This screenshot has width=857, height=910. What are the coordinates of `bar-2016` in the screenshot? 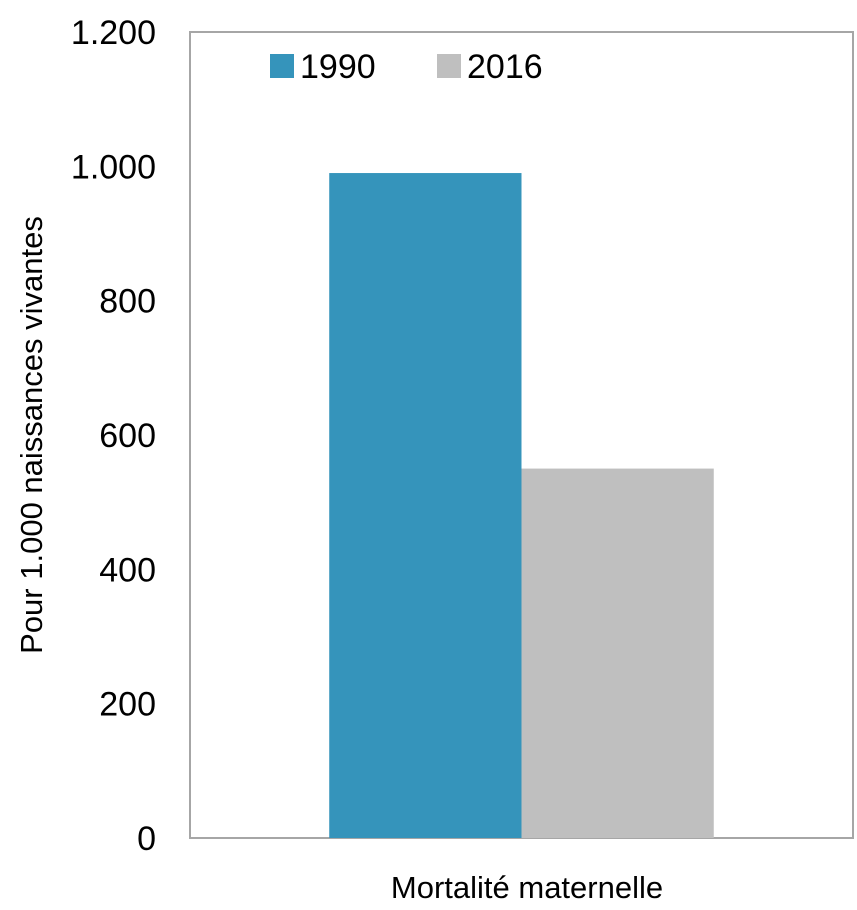 It's located at (617, 653).